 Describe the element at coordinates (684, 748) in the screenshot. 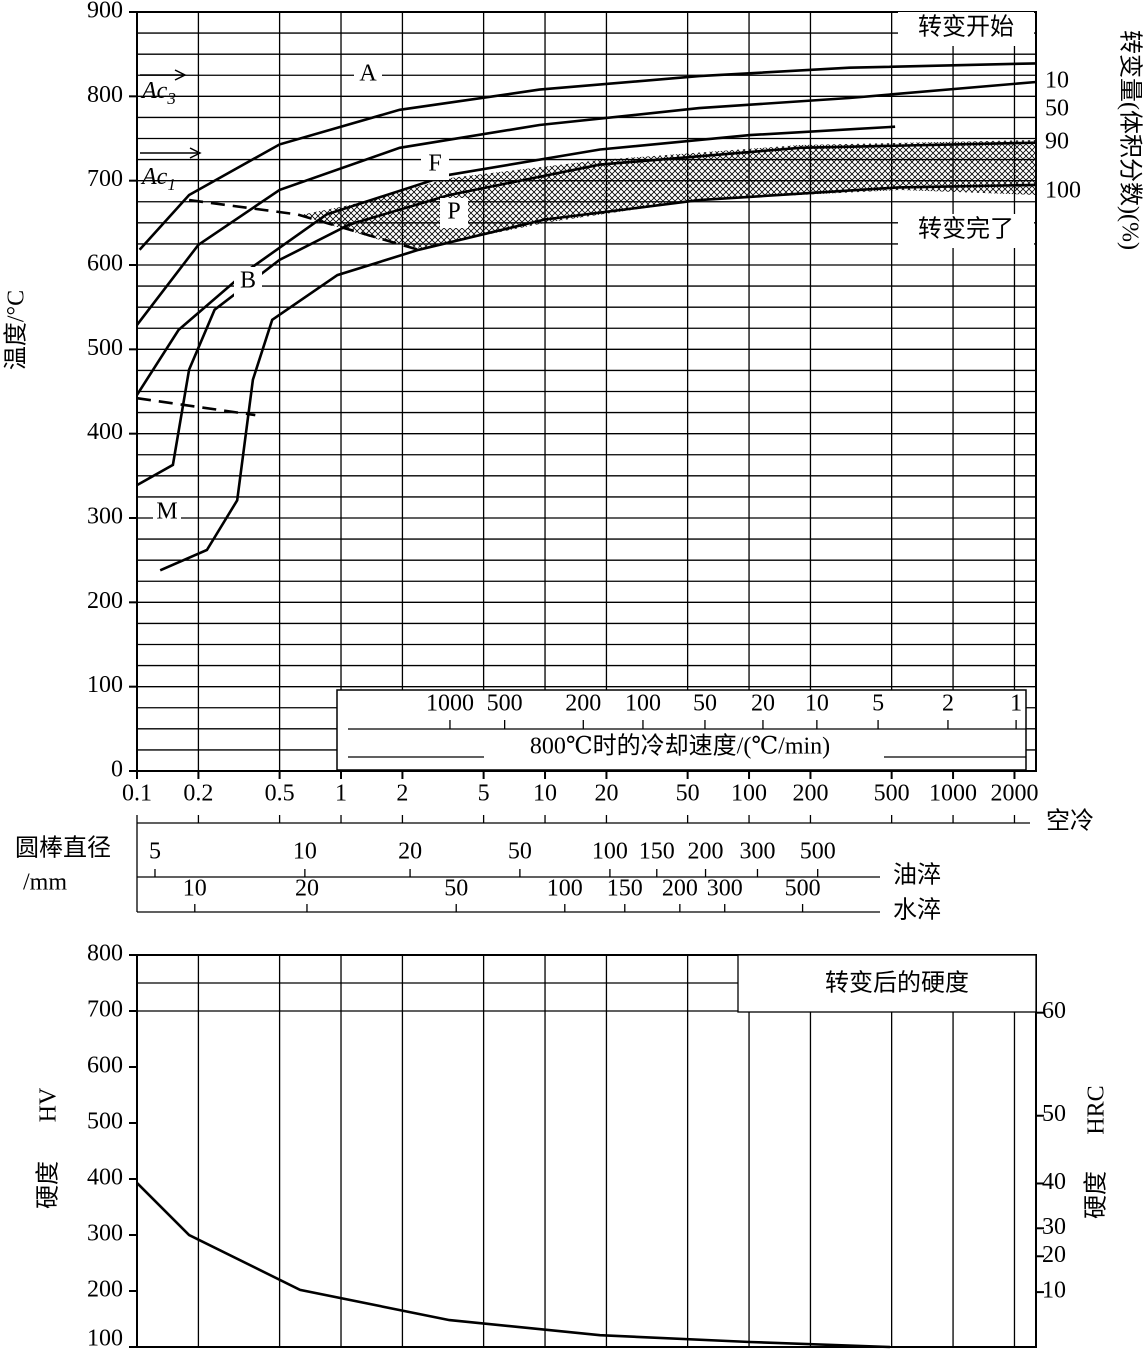

I see `rate-title-bg` at that location.